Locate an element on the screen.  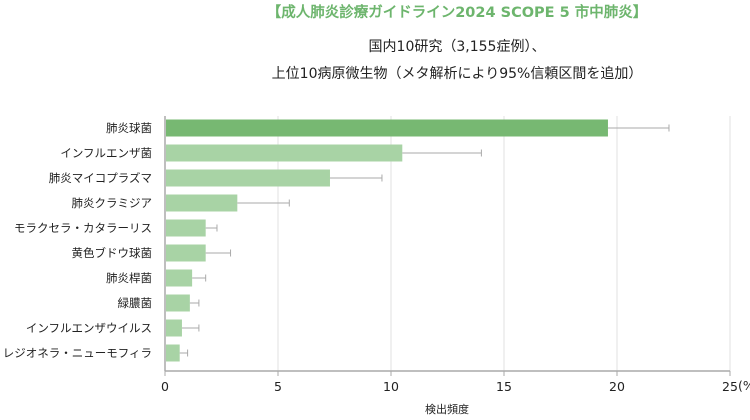
x-tick-label: 20 is located at coordinates (617, 386).